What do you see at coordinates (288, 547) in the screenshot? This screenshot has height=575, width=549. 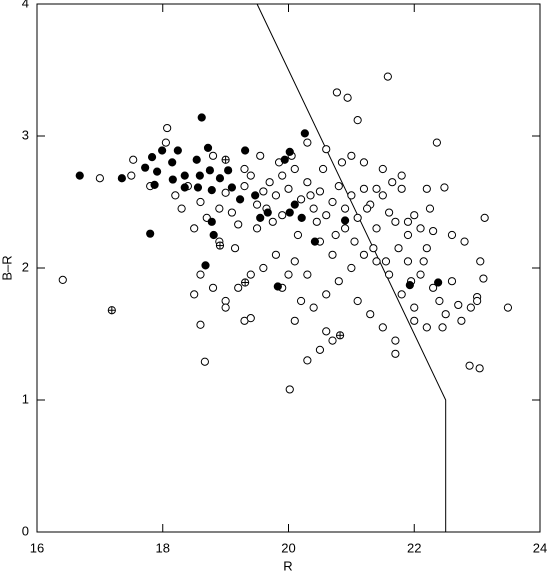 I see `x-tick-label: 20` at bounding box center [288, 547].